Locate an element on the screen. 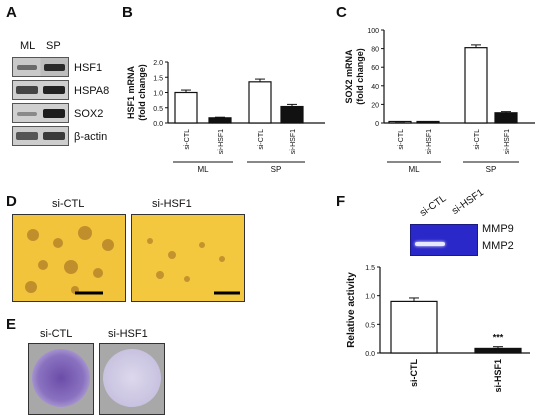 The height and width of the screenshot is (420, 550). micrograph-si-ctl is located at coordinates (69, 258).